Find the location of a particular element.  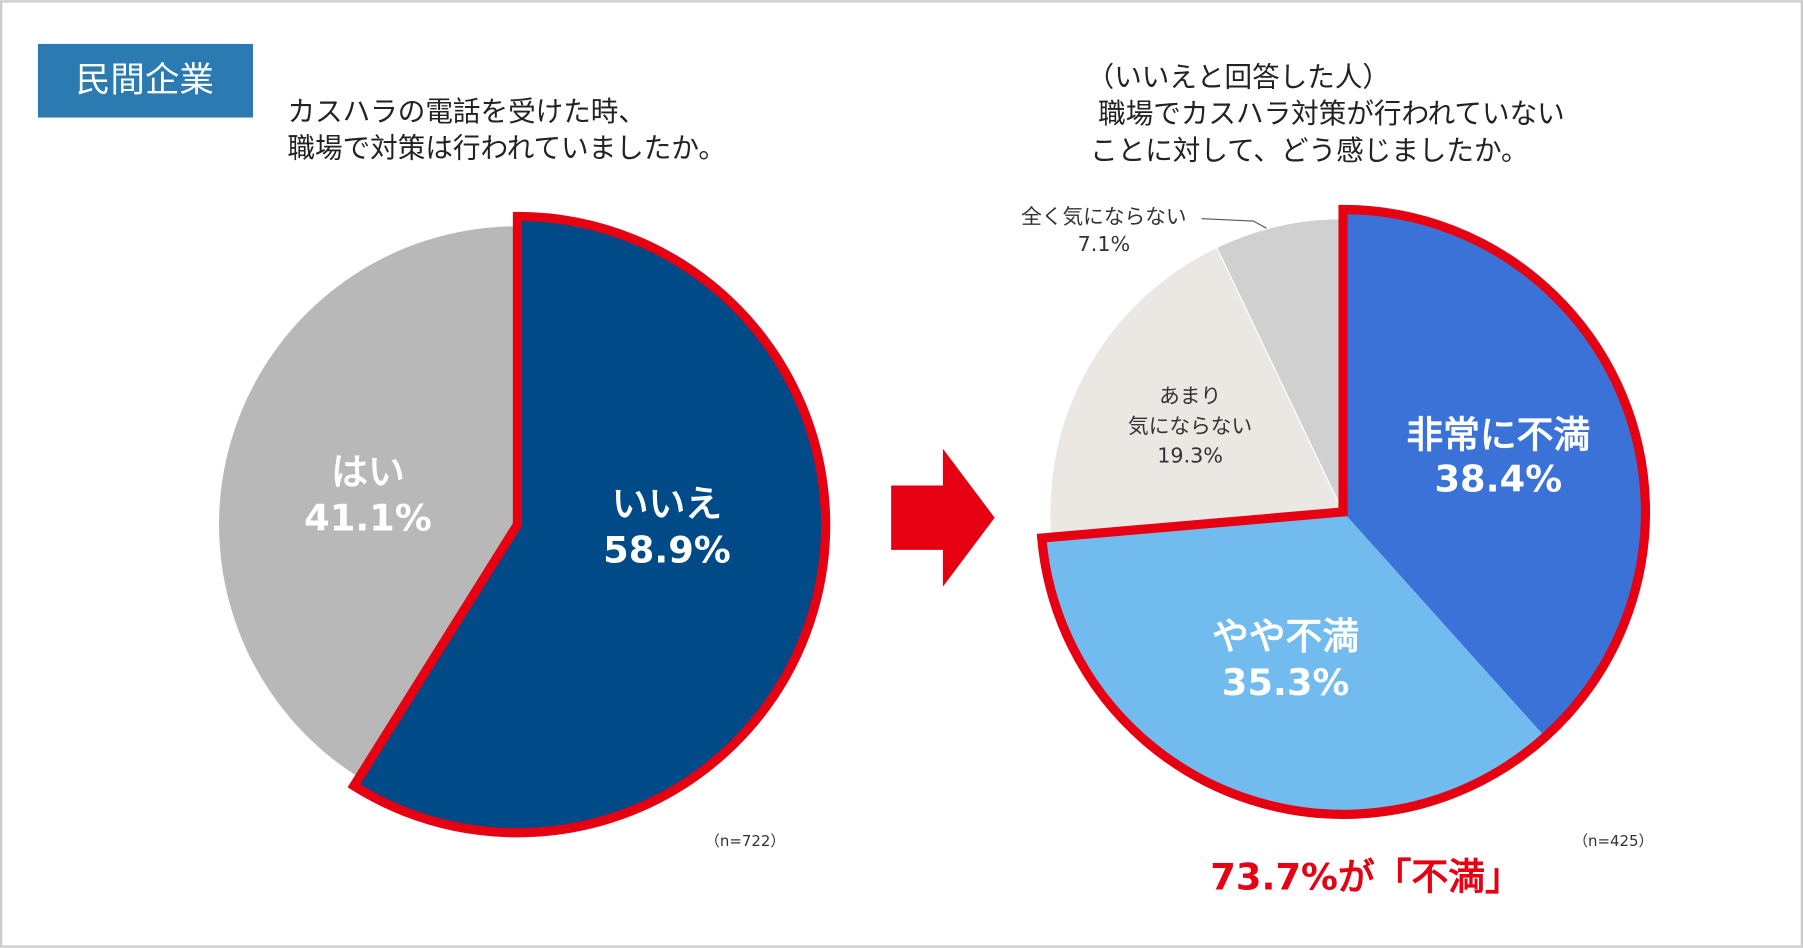

slice-label: はい is located at coordinates (368, 472).